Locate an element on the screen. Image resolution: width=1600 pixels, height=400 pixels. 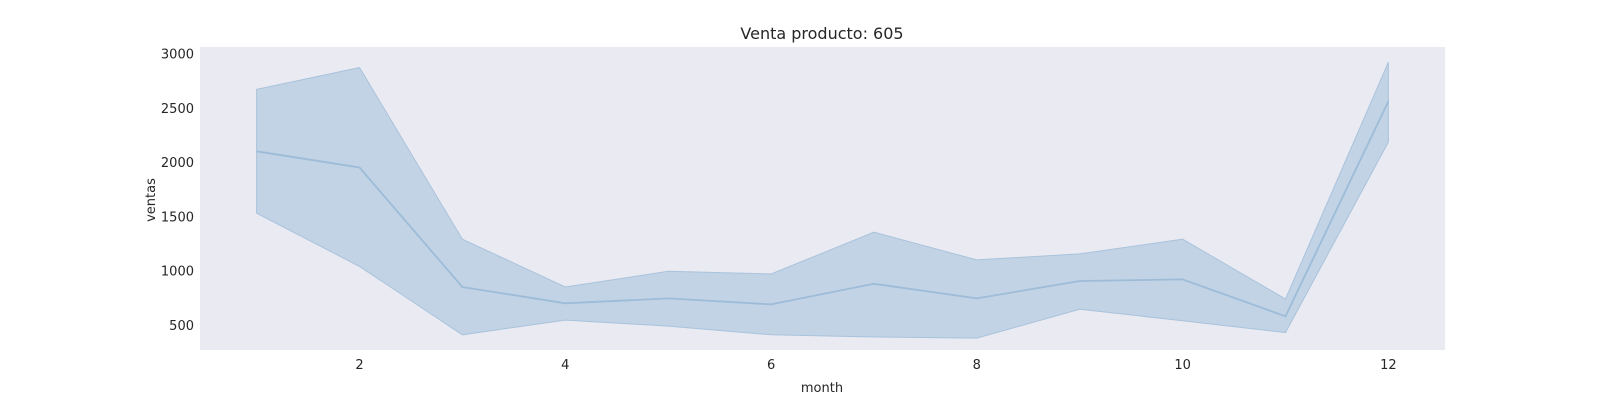
chart-title: Venta producto: 605 is located at coordinates (821, 33).